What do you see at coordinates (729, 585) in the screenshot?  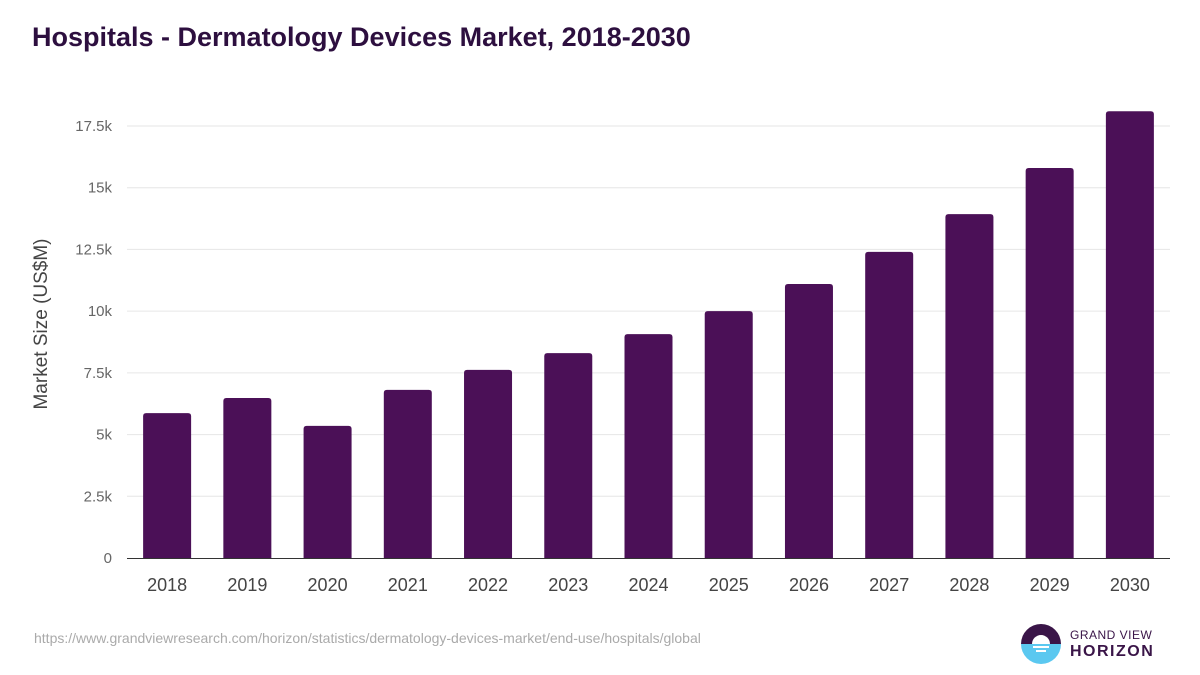 I see `x-tick-label: 2025` at bounding box center [729, 585].